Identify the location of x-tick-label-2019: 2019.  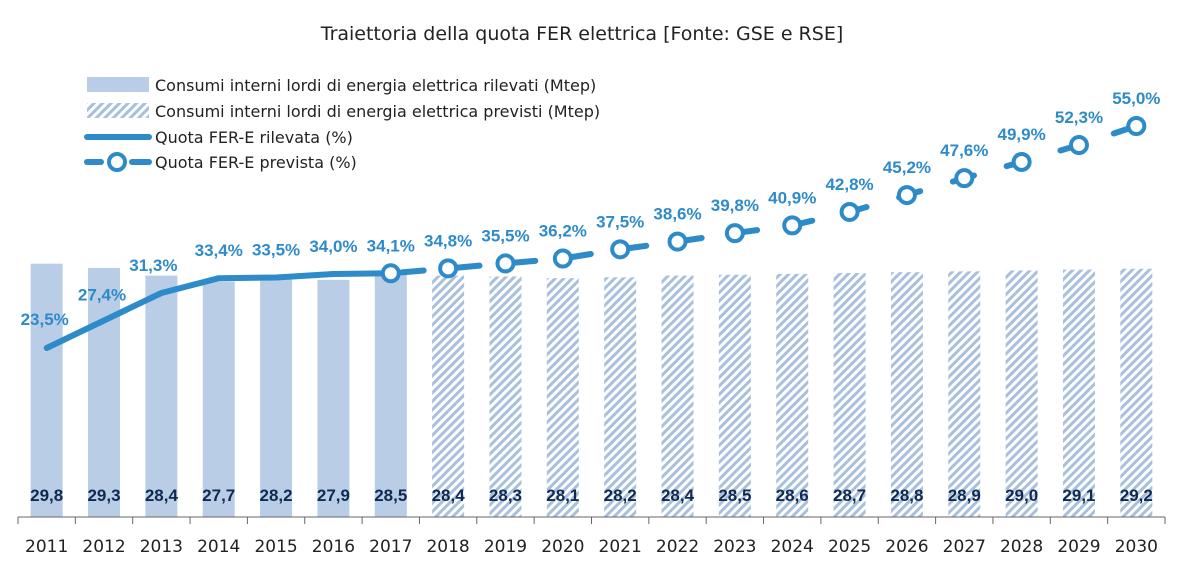
(505, 547).